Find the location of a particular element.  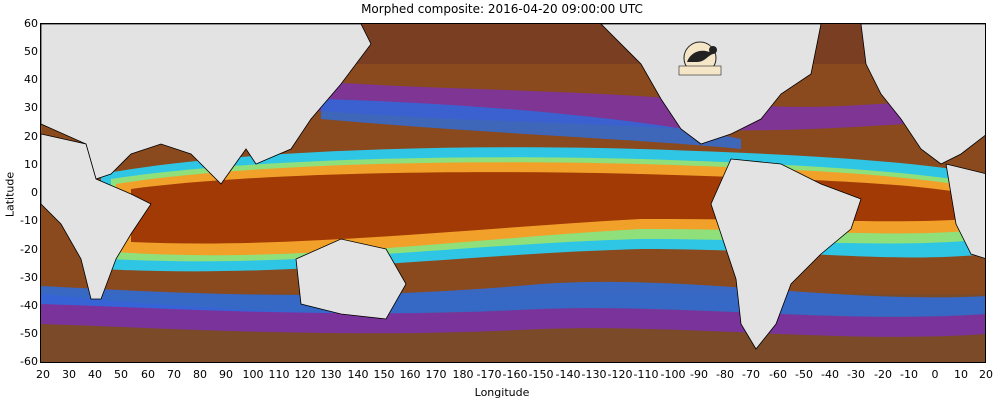

x-tick-label: 100 is located at coordinates (253, 374).